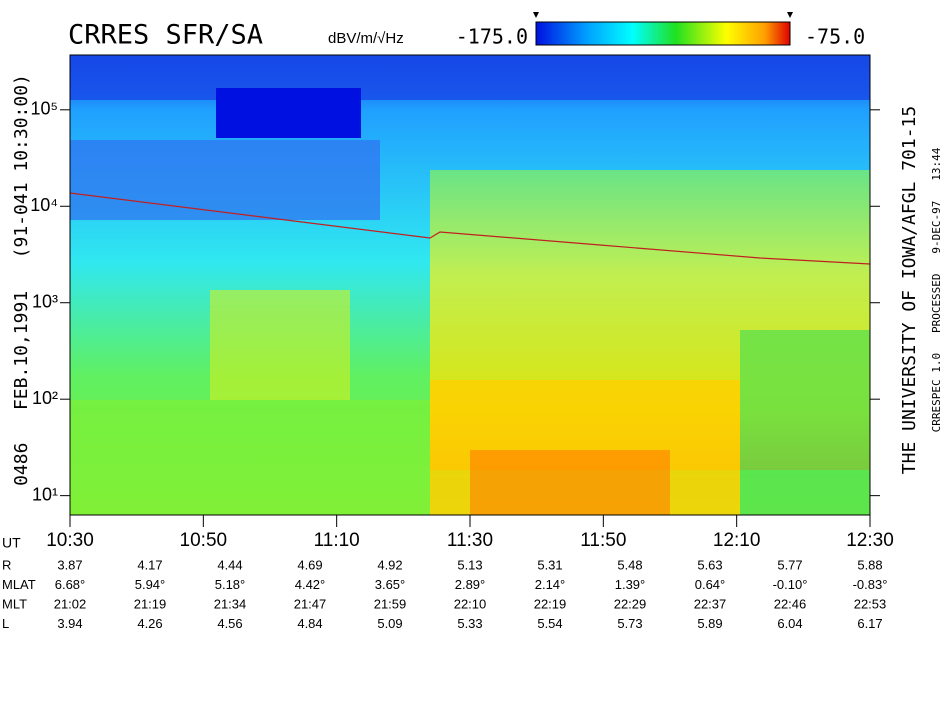  What do you see at coordinates (630, 603) in the screenshot?
I see `ephemeris-value: 22:29` at bounding box center [630, 603].